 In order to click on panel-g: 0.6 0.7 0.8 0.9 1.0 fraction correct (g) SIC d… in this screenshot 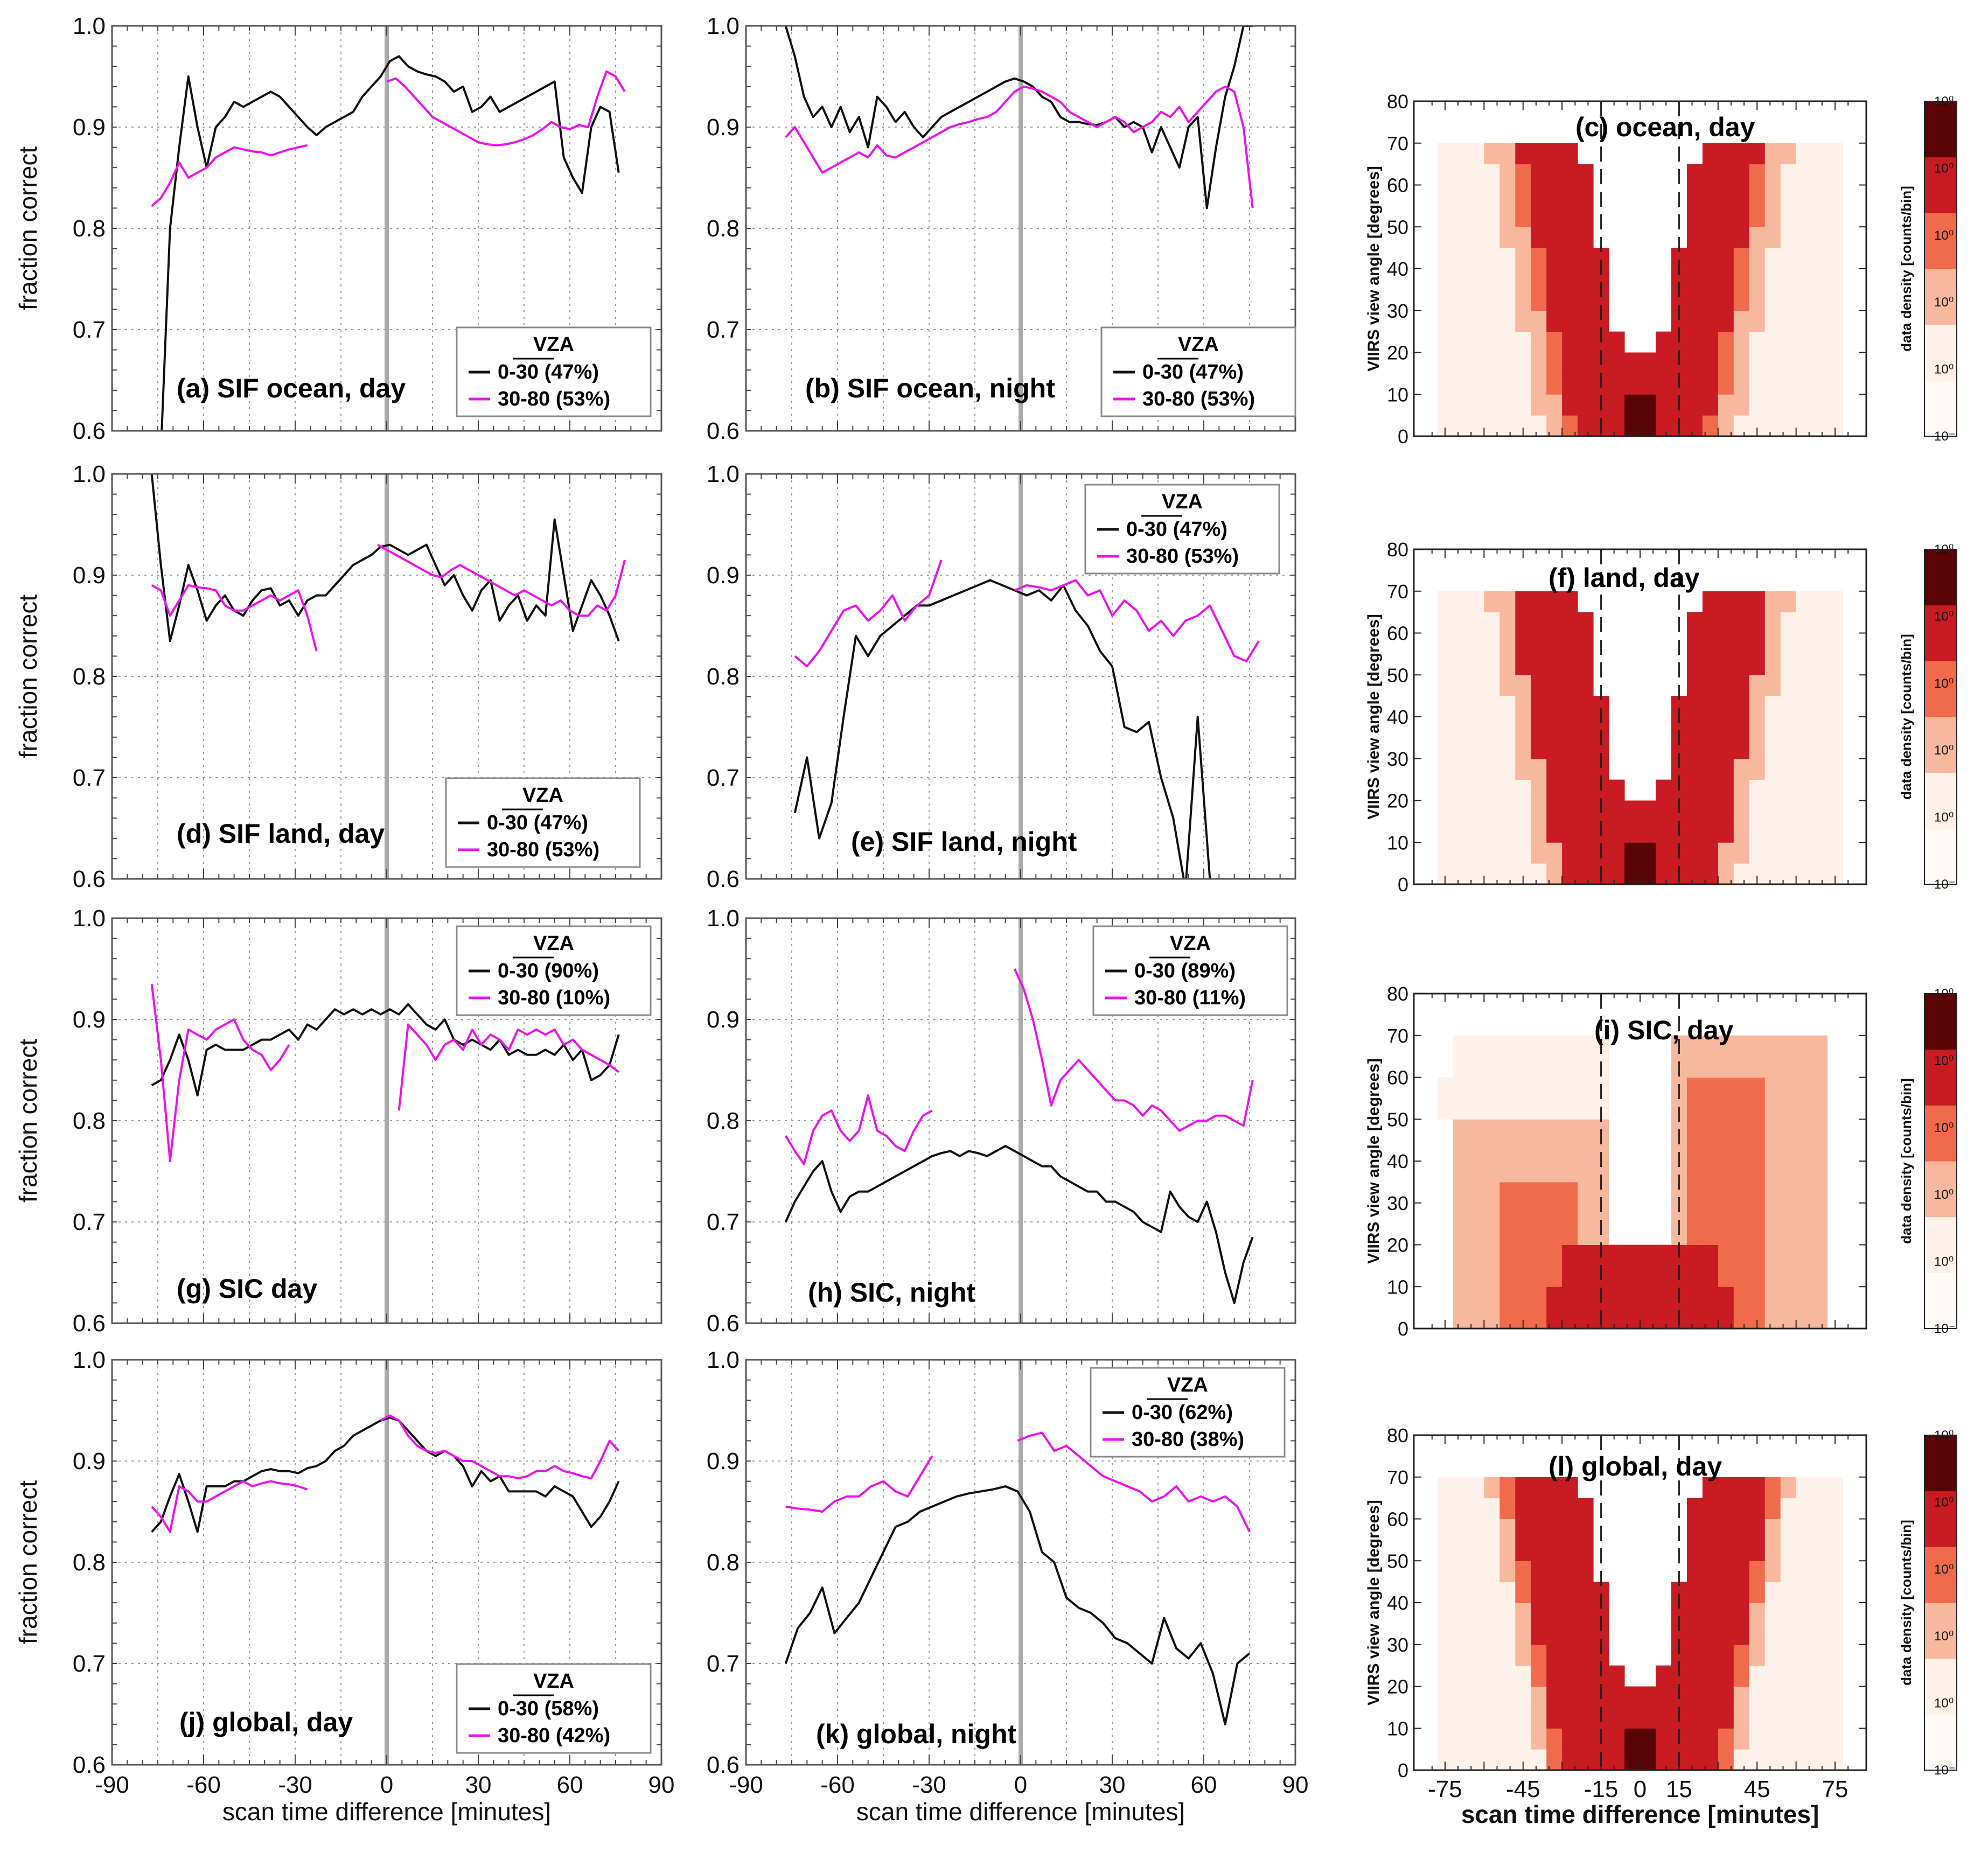, I will do `click(338, 1121)`.